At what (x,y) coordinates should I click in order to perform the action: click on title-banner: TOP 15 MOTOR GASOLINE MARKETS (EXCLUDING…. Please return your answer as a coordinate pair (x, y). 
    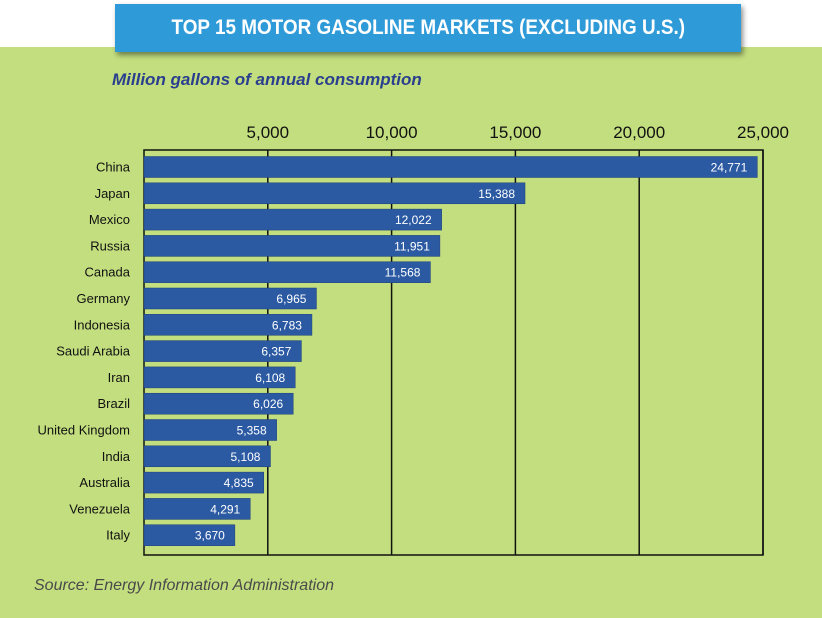
    Looking at the image, I should click on (428, 28).